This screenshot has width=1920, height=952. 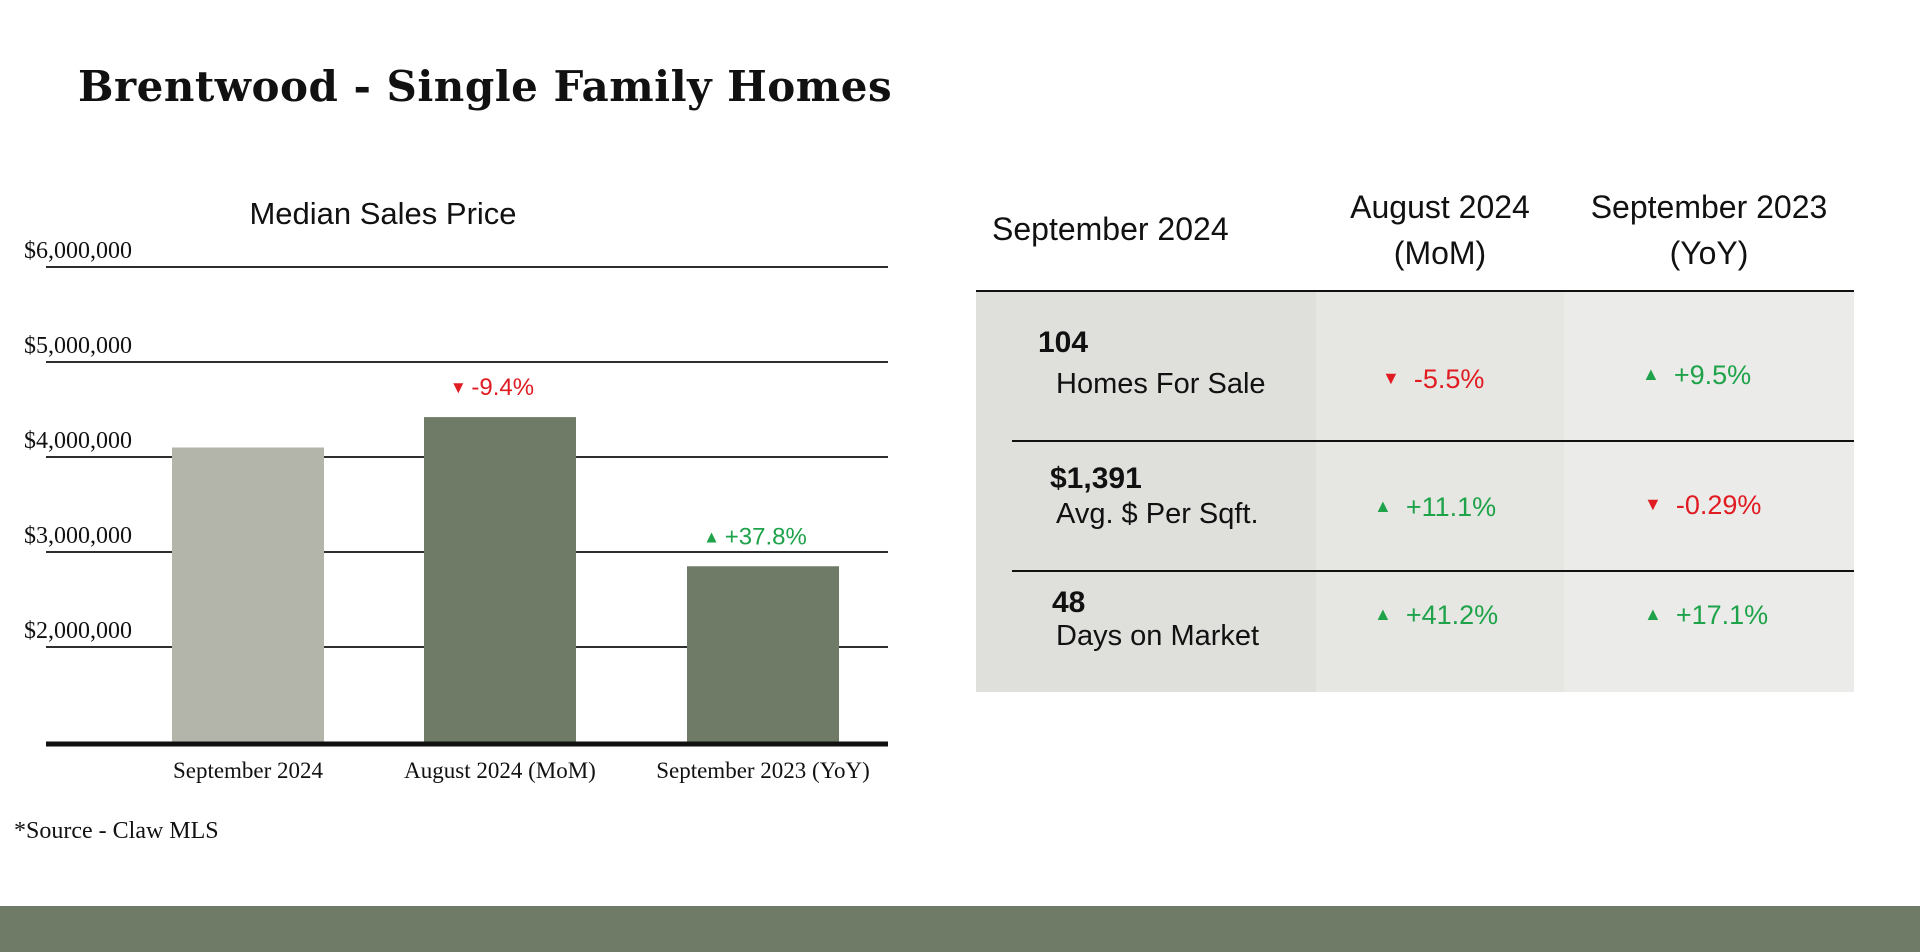 What do you see at coordinates (382, 213) in the screenshot?
I see `chart-title: Median Sales Price` at bounding box center [382, 213].